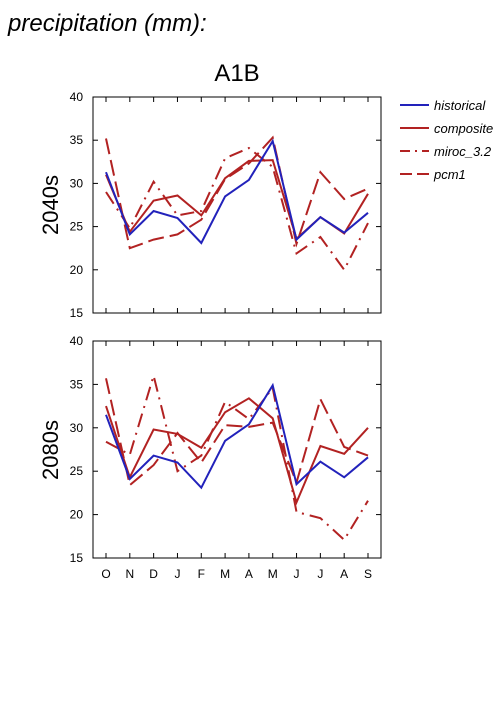 This screenshot has height=709, width=501. I want to click on x-tick-label: D, so click(153, 574).